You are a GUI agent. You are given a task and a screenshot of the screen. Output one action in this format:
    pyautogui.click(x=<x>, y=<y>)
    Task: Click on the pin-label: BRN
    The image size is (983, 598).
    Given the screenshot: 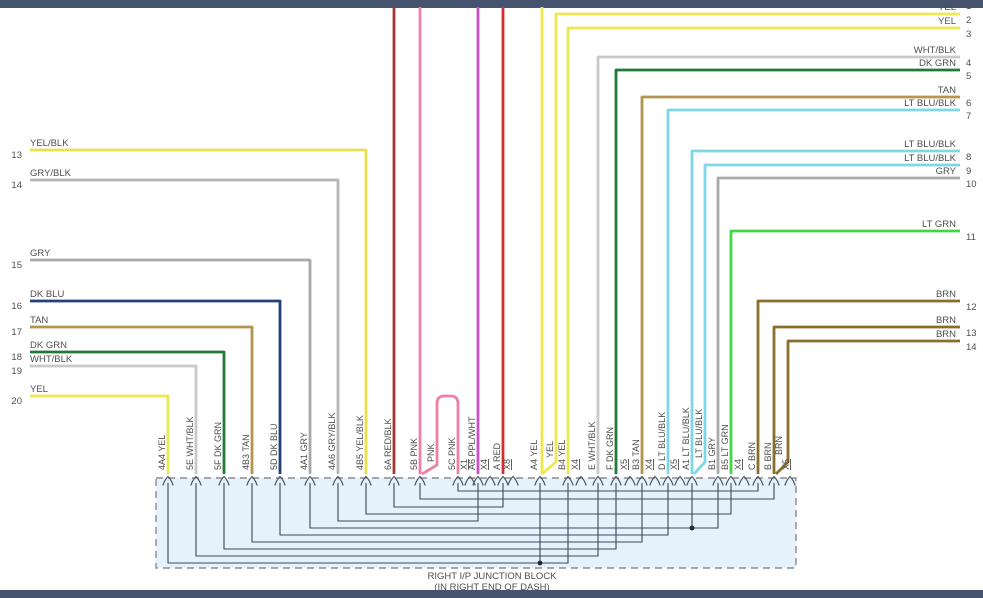 What is the action you would take?
    pyautogui.click(x=779, y=445)
    